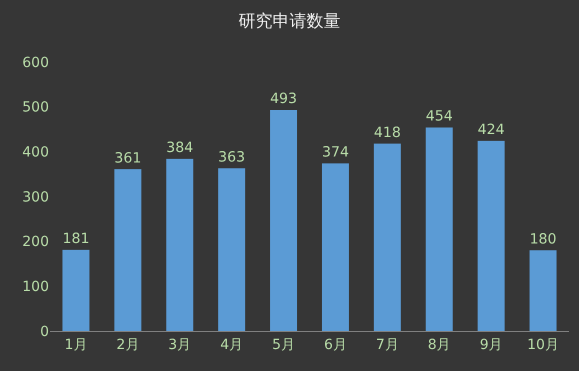 The width and height of the screenshot is (579, 371). I want to click on y-tick-label: 600, so click(35, 62).